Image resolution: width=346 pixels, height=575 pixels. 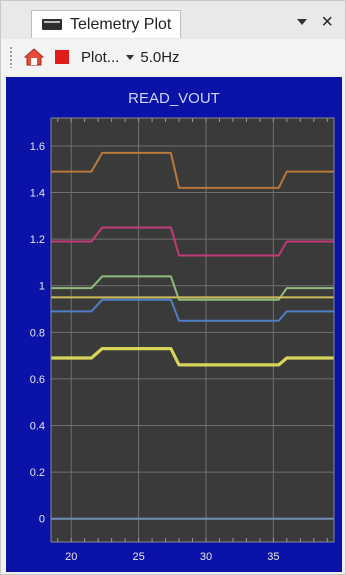 What do you see at coordinates (130, 57) in the screenshot?
I see `plot-dropdown-arrow-icon` at bounding box center [130, 57].